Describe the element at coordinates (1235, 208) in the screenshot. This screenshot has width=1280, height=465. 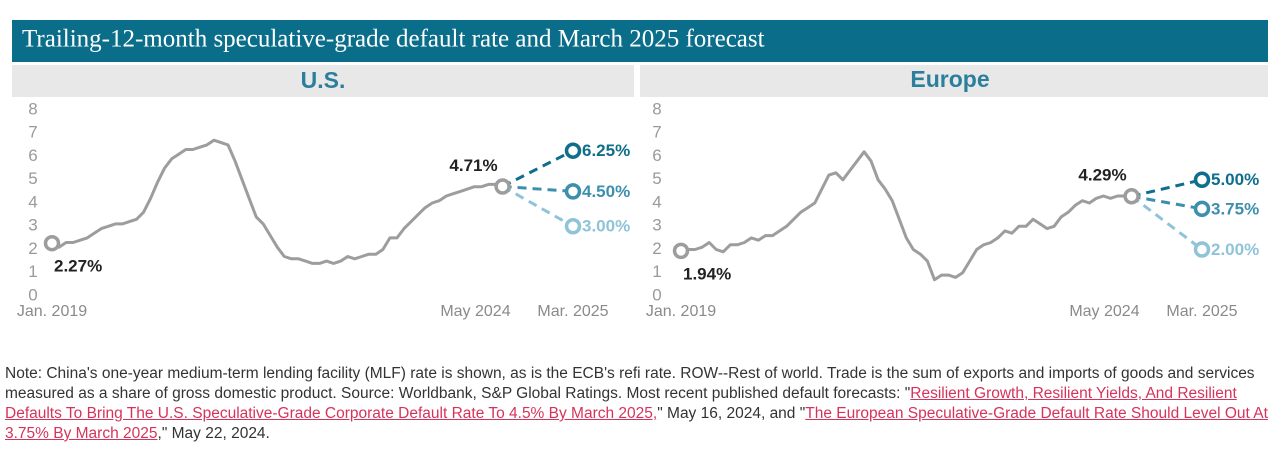
I see `value-label: 3.75%` at that location.